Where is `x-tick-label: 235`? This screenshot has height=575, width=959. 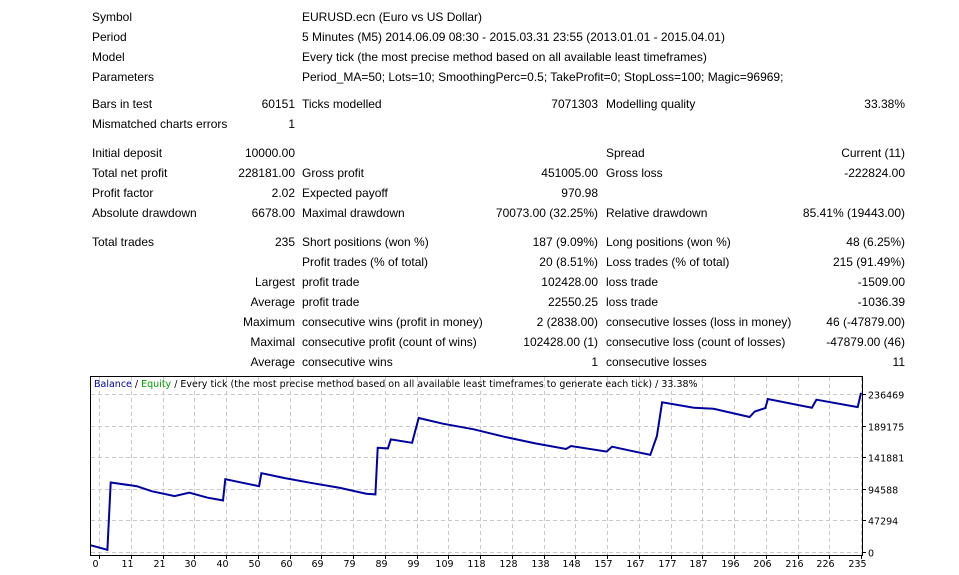 x-tick-label: 235 is located at coordinates (857, 564).